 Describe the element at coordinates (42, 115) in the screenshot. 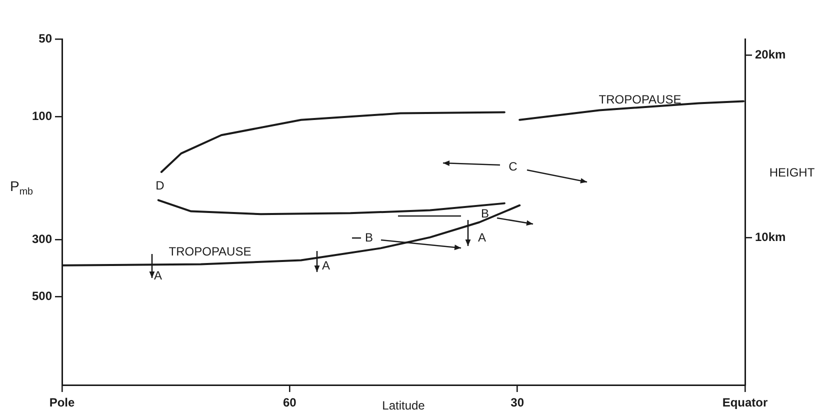

I see `y-tick-label: 100` at that location.